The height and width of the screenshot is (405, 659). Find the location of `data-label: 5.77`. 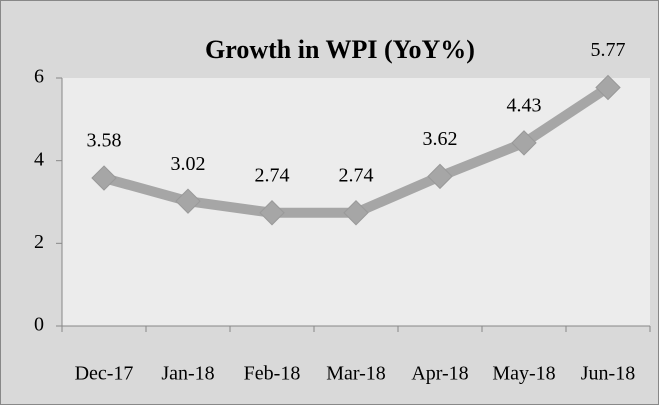

data-label: 5.77 is located at coordinates (608, 50).